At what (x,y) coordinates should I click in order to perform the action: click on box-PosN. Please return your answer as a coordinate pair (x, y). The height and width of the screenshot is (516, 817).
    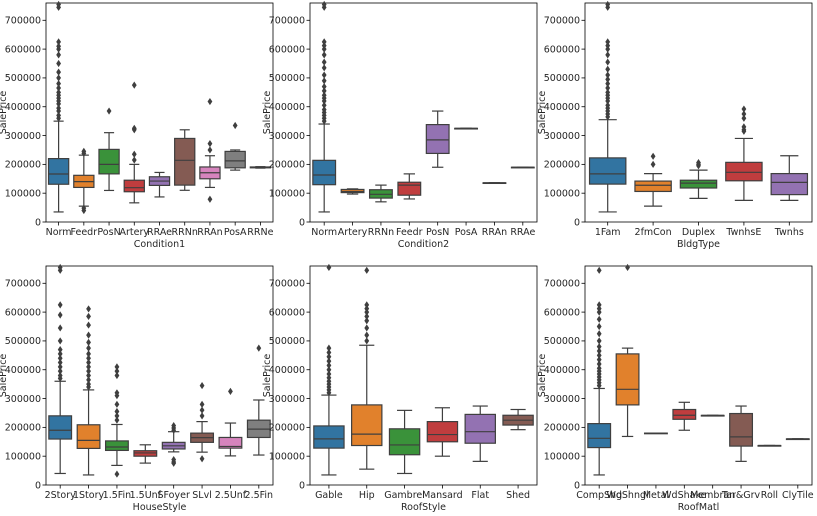
    Looking at the image, I should click on (437, 139).